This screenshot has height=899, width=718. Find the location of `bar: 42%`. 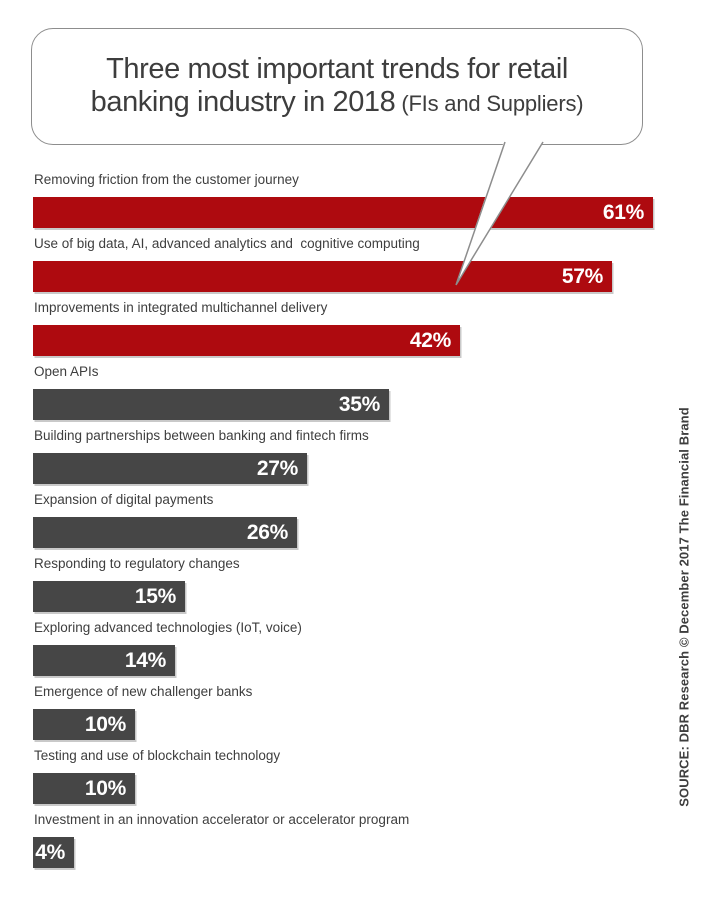

bar: 42% is located at coordinates (246, 340).